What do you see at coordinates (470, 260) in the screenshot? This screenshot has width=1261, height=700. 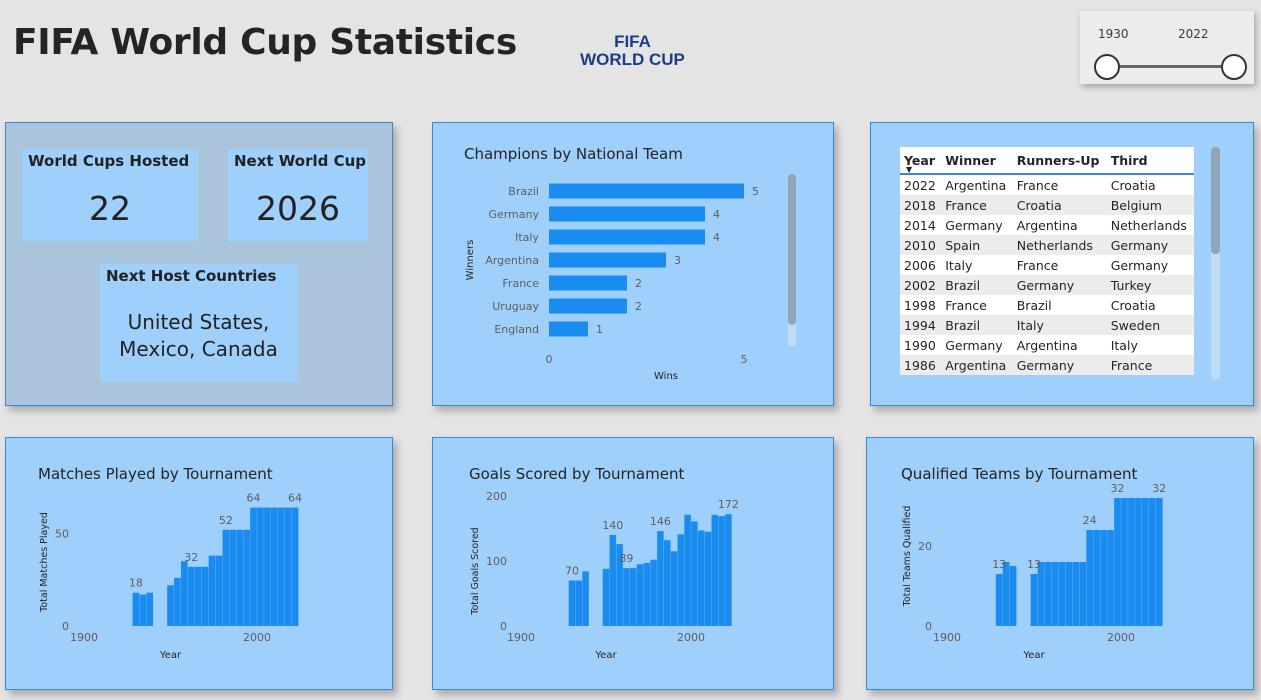 I see `y-axis-title: Winners` at bounding box center [470, 260].